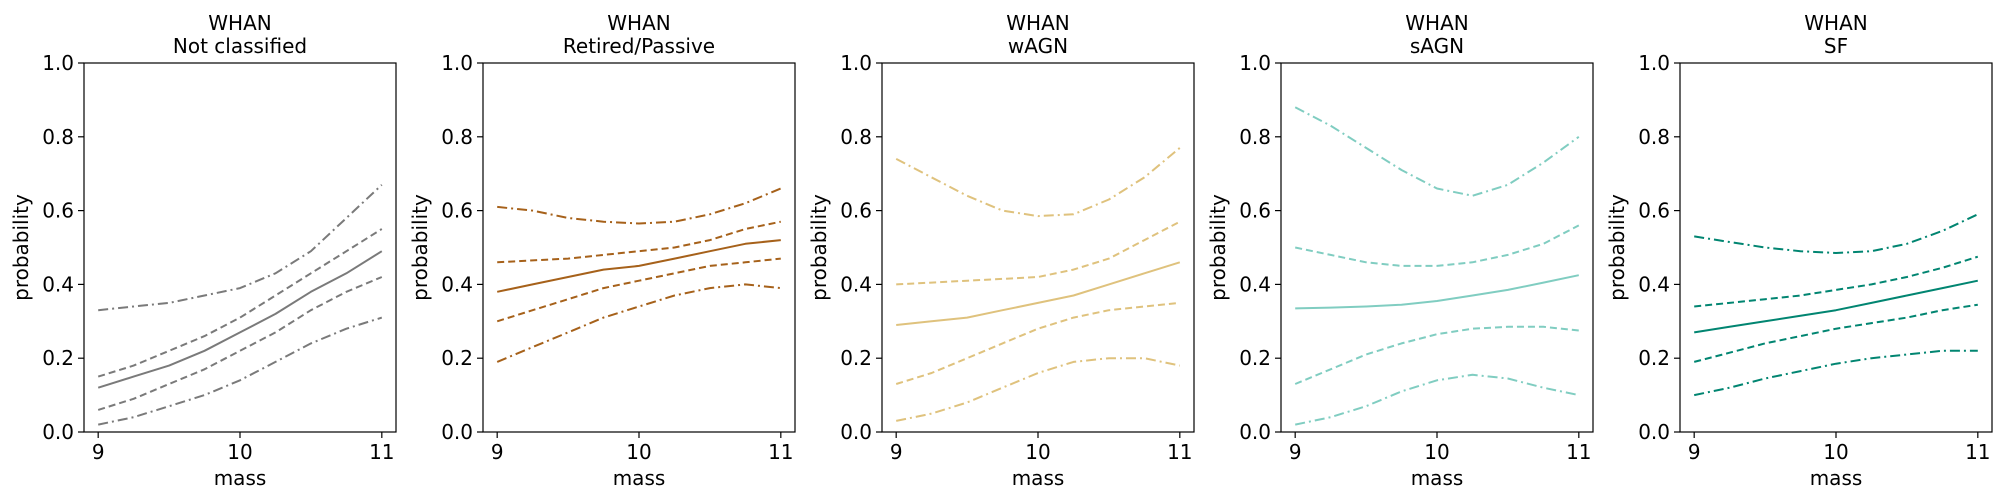 Image resolution: width=2000 pixels, height=500 pixels. I want to click on subplot-title-line-2: Not classified, so click(240, 46).